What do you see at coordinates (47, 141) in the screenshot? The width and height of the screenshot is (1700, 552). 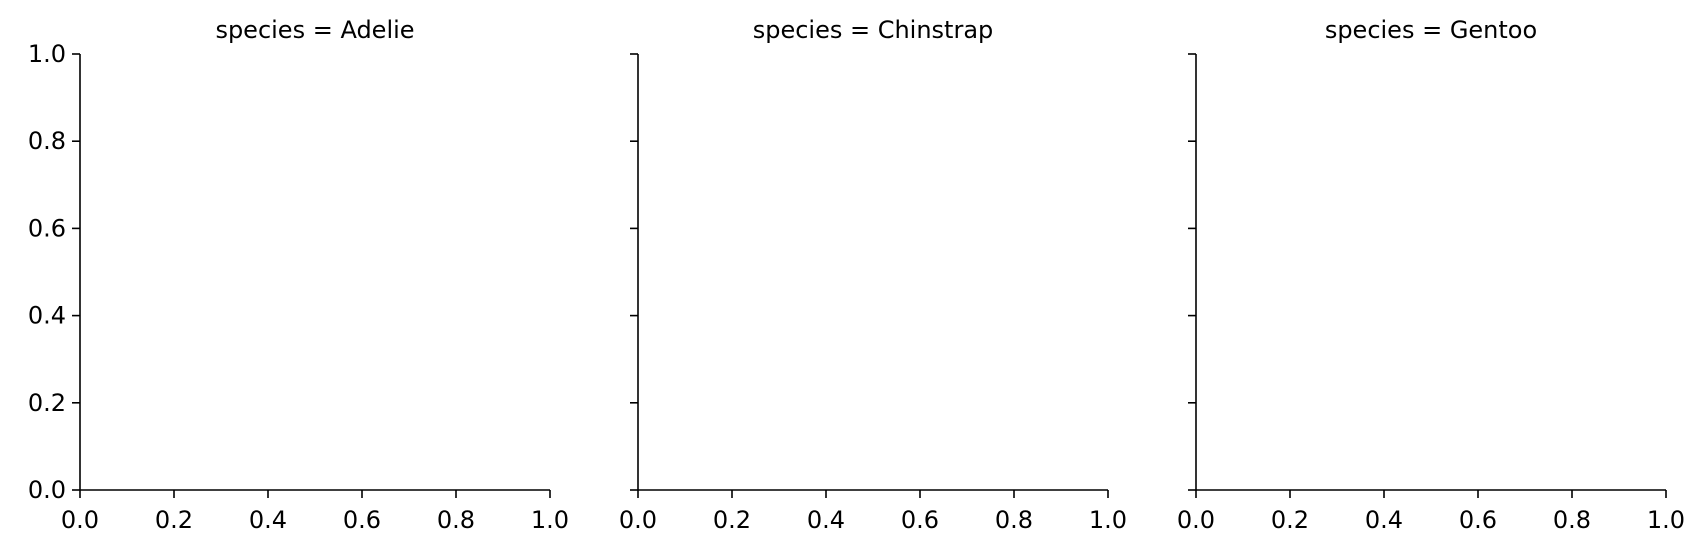 I see `y-tick-label: 0.8` at bounding box center [47, 141].